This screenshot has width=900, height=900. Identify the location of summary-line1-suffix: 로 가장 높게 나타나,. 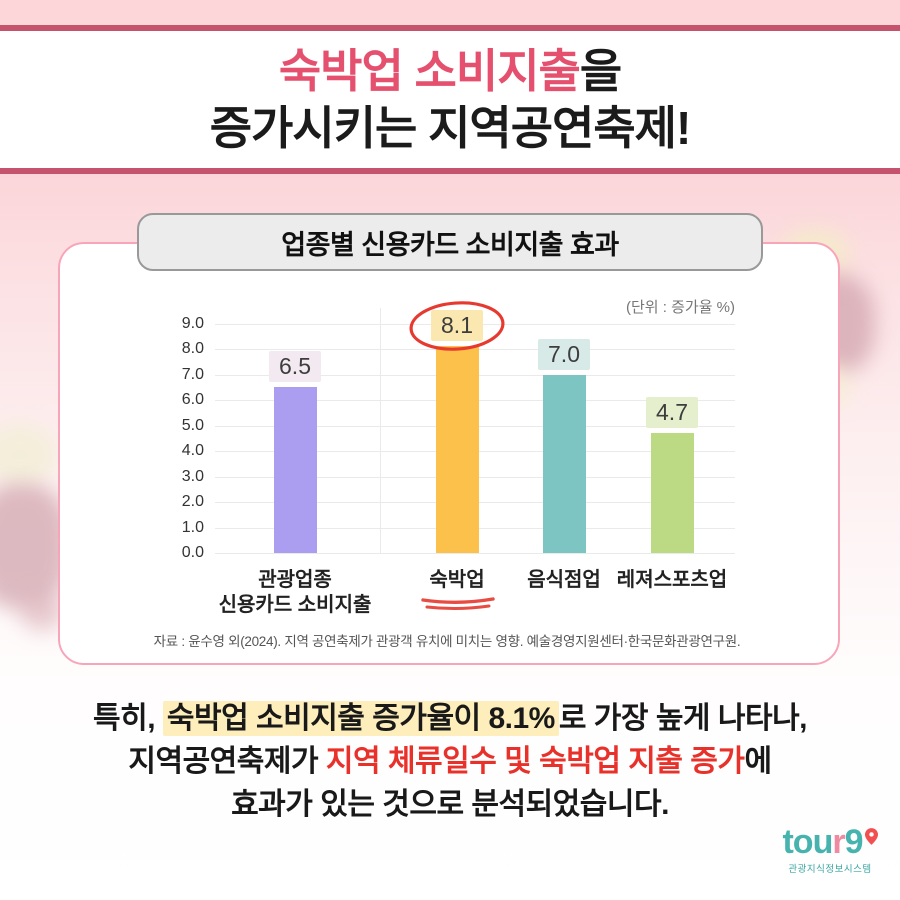
(683, 718).